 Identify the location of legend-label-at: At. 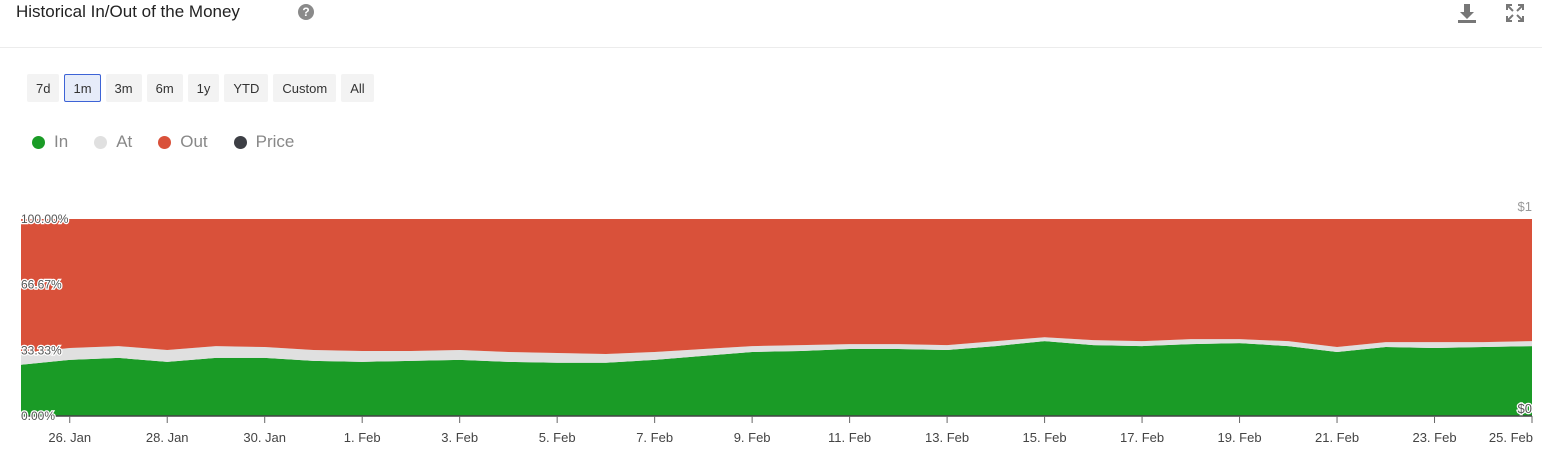
(124, 141).